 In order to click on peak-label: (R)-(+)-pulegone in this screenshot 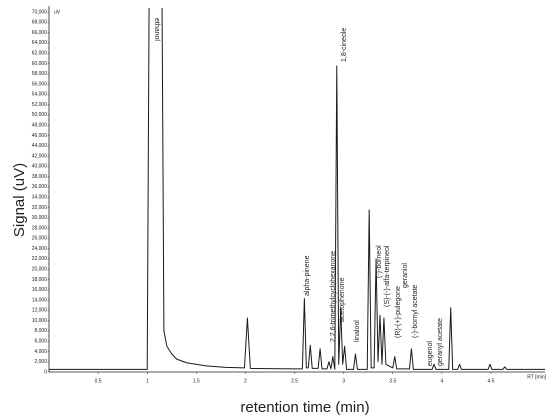, I will do `click(398, 312)`.